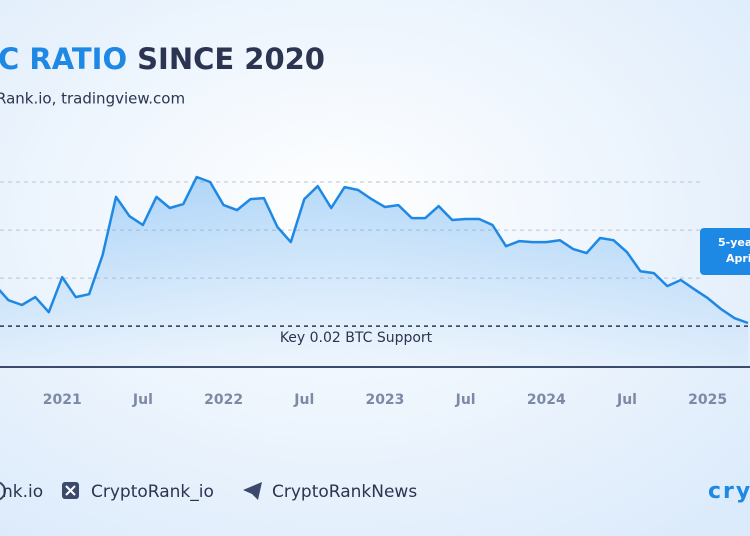 The height and width of the screenshot is (536, 750). What do you see at coordinates (356, 338) in the screenshot?
I see `support-label: Key 0.02 BTC Support` at bounding box center [356, 338].